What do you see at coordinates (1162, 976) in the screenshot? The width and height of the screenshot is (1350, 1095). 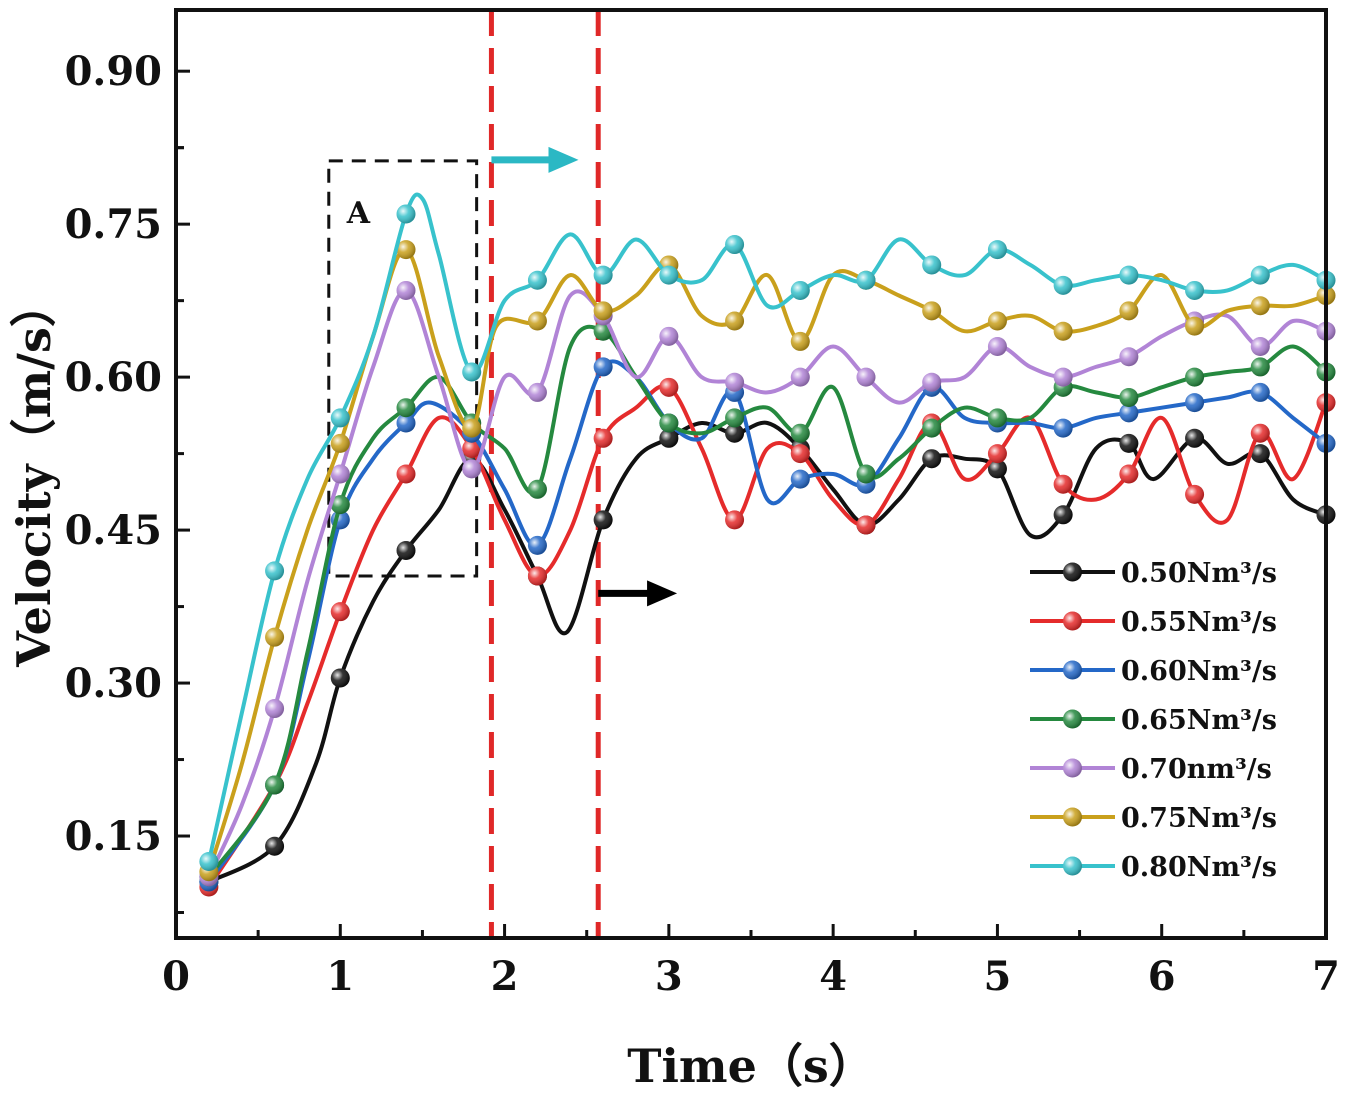 I see `x-tick-label: 6` at bounding box center [1162, 976].